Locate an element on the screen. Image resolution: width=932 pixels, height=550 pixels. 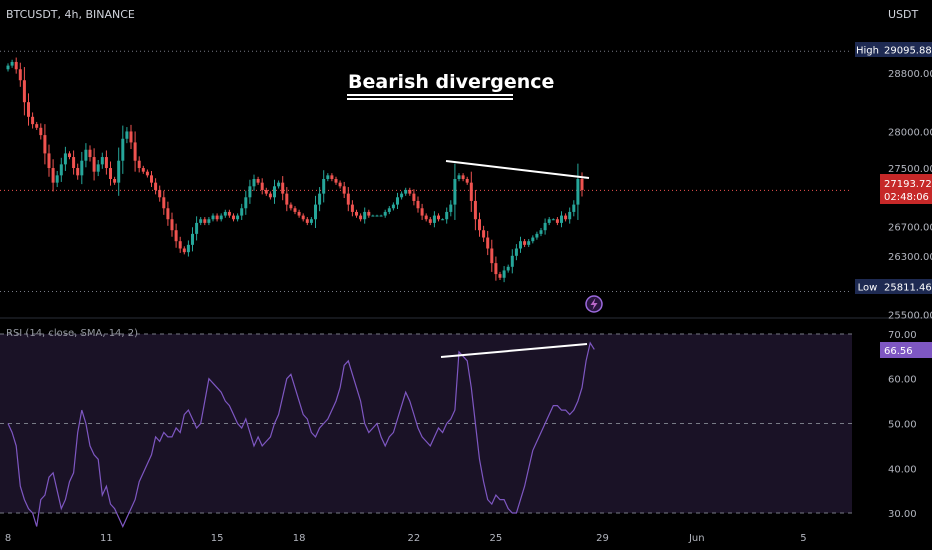
rsi-indicator-label: RSI (14, close, SMA, 14, 2) is located at coordinates (72, 333).